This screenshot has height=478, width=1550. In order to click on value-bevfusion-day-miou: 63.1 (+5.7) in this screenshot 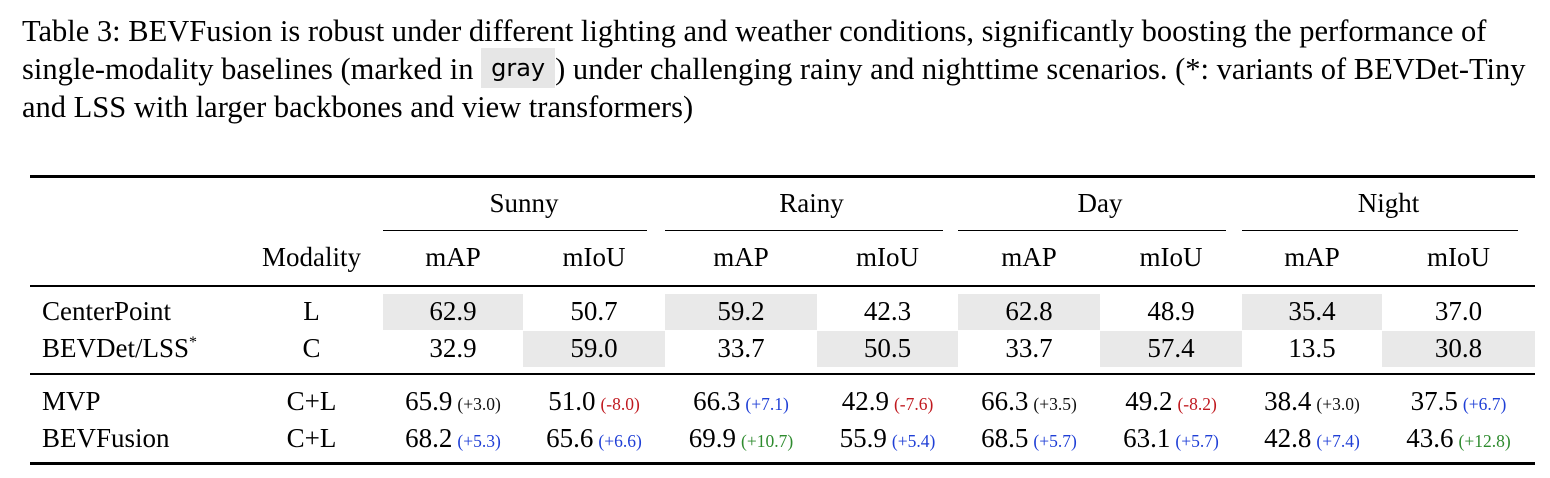, I will do `click(1171, 439)`.